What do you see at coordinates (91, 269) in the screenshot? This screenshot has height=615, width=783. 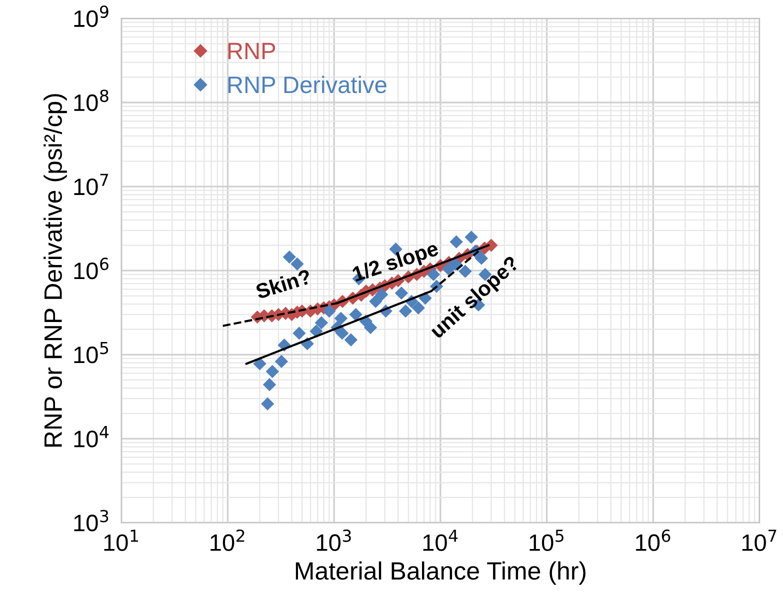 I see `y-tick-label: 10$^{6}$` at bounding box center [91, 269].